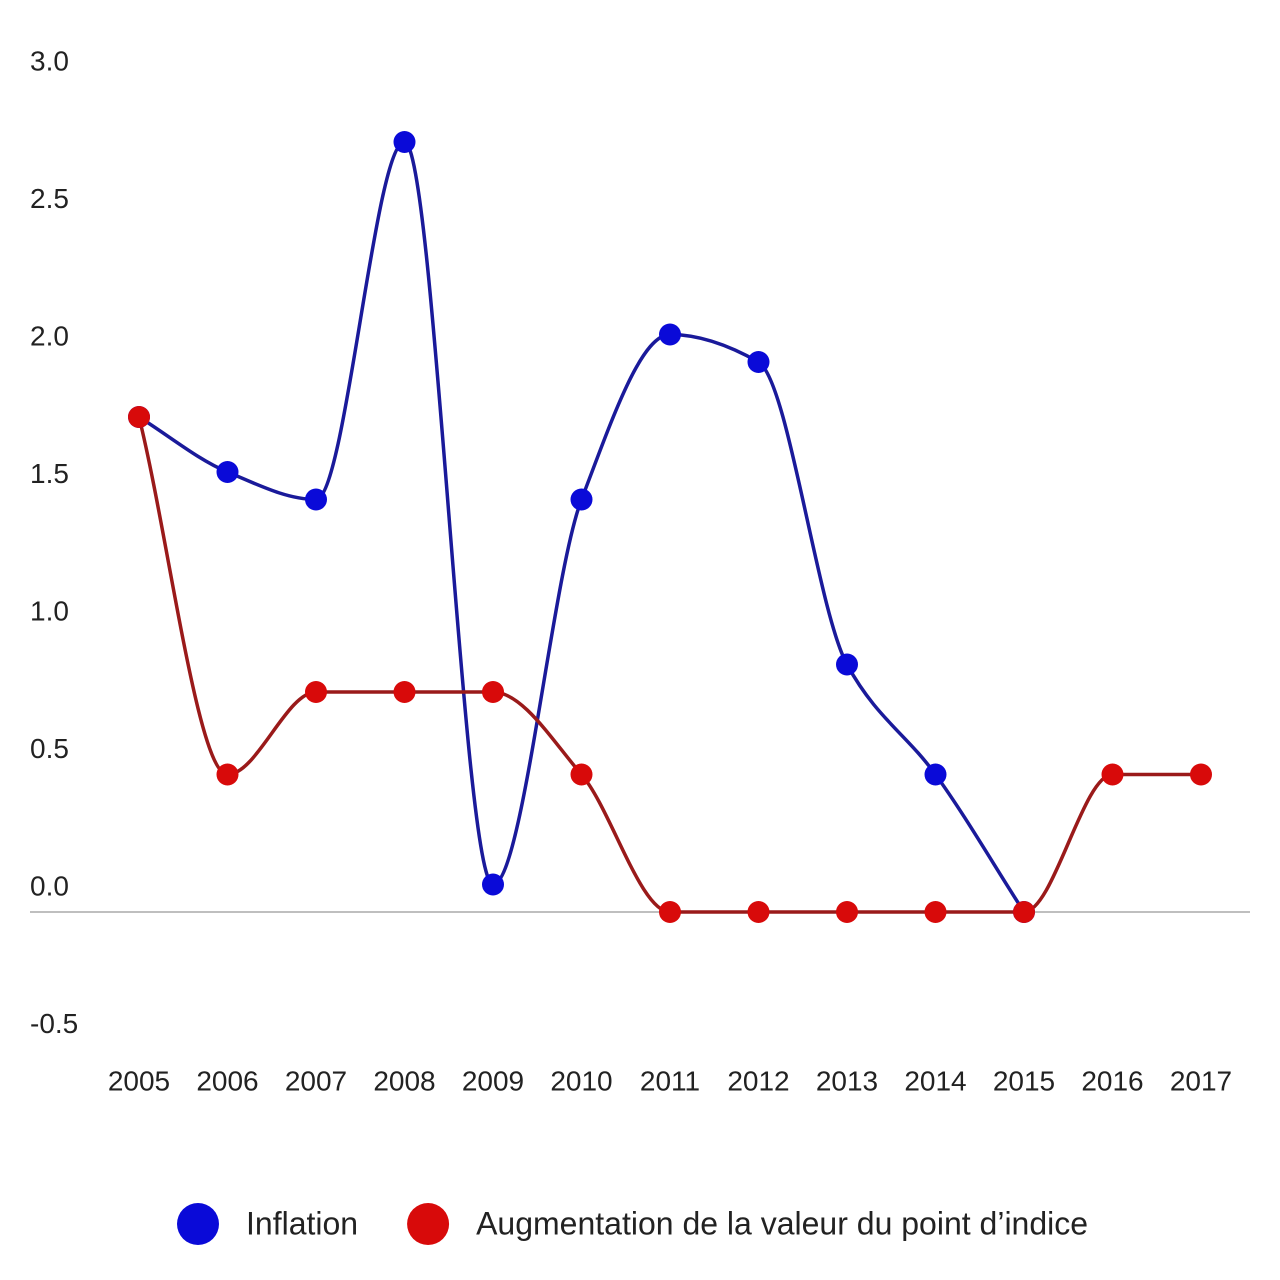  I want to click on x-tick-label: 2015, so click(1024, 1080).